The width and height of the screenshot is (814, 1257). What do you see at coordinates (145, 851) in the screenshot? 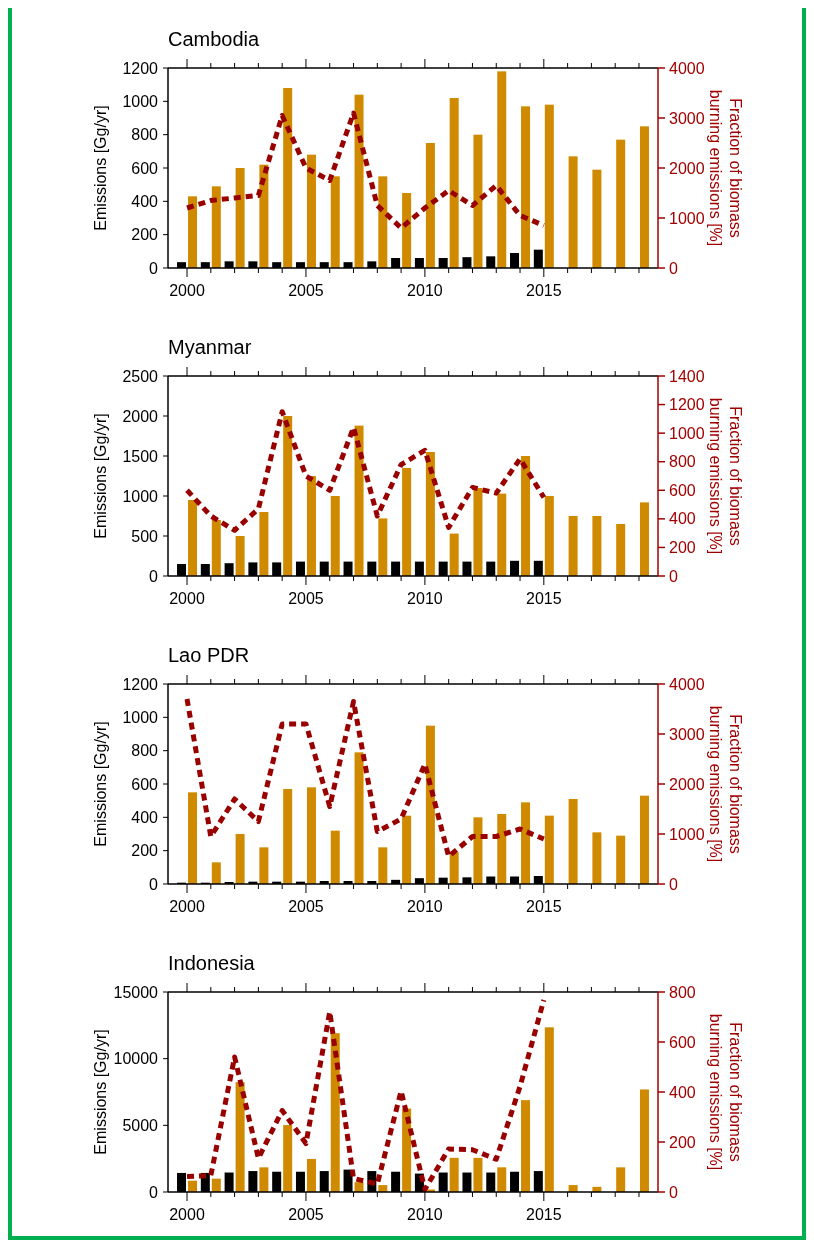
I see `y-tick-label: 200` at bounding box center [145, 851].